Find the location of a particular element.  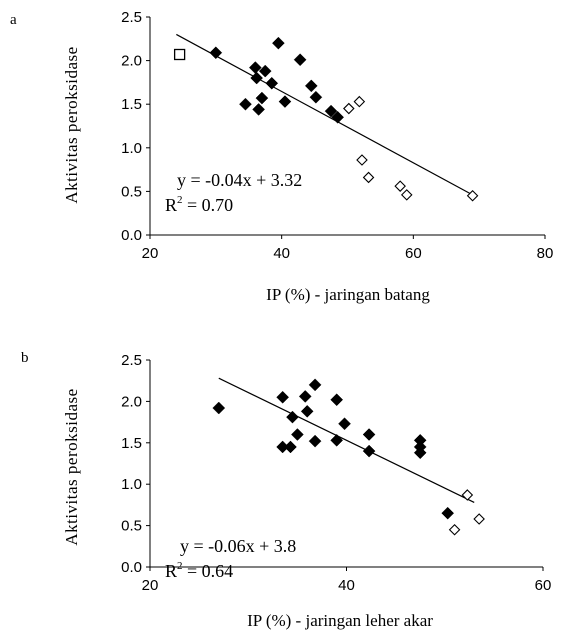

r-squared-b: R2 = 0.64 is located at coordinates (199, 570).